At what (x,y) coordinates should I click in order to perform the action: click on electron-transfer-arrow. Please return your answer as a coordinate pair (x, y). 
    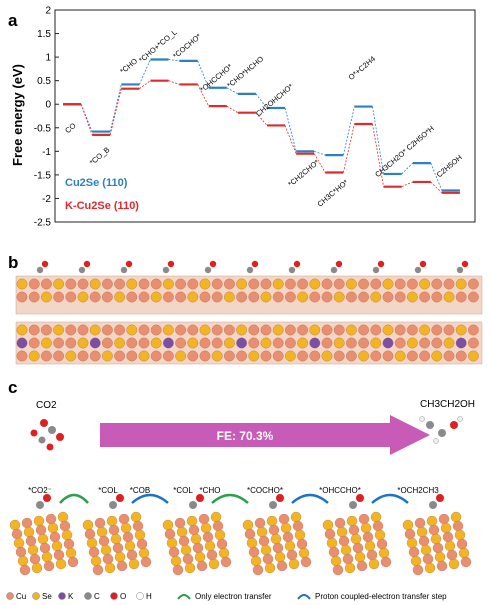
    Looking at the image, I should click on (230, 498).